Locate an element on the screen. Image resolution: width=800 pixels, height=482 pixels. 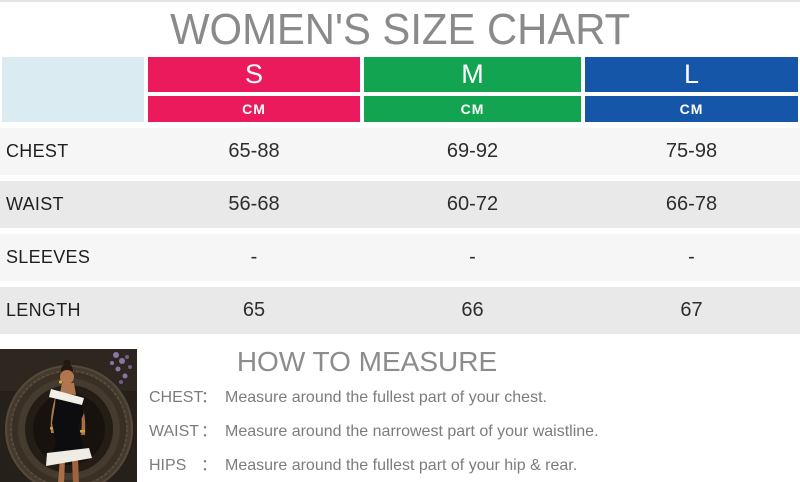
row-label: LENGTH is located at coordinates (43, 310).